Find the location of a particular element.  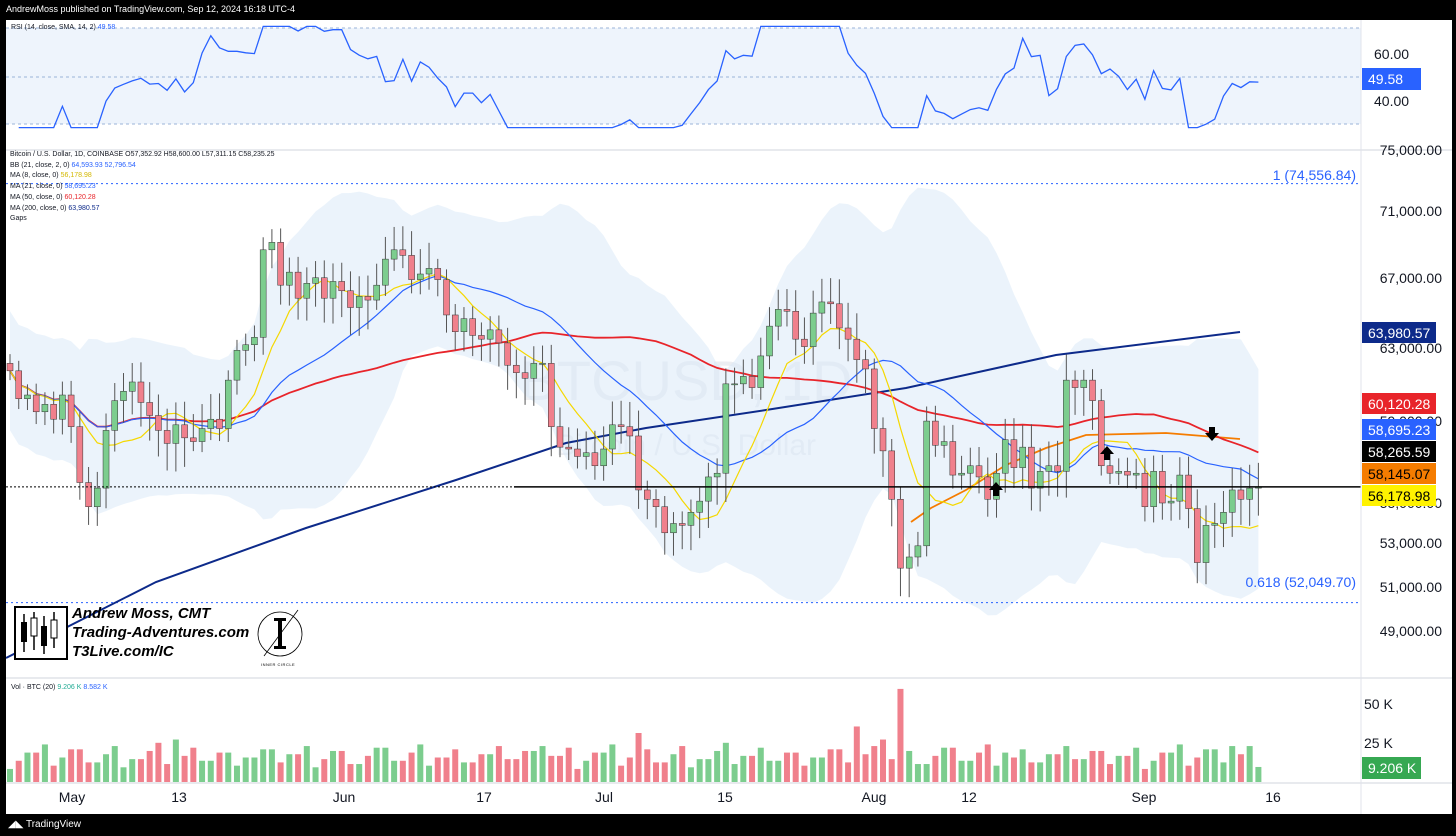

arrow-down-icon is located at coordinates (1212, 434).